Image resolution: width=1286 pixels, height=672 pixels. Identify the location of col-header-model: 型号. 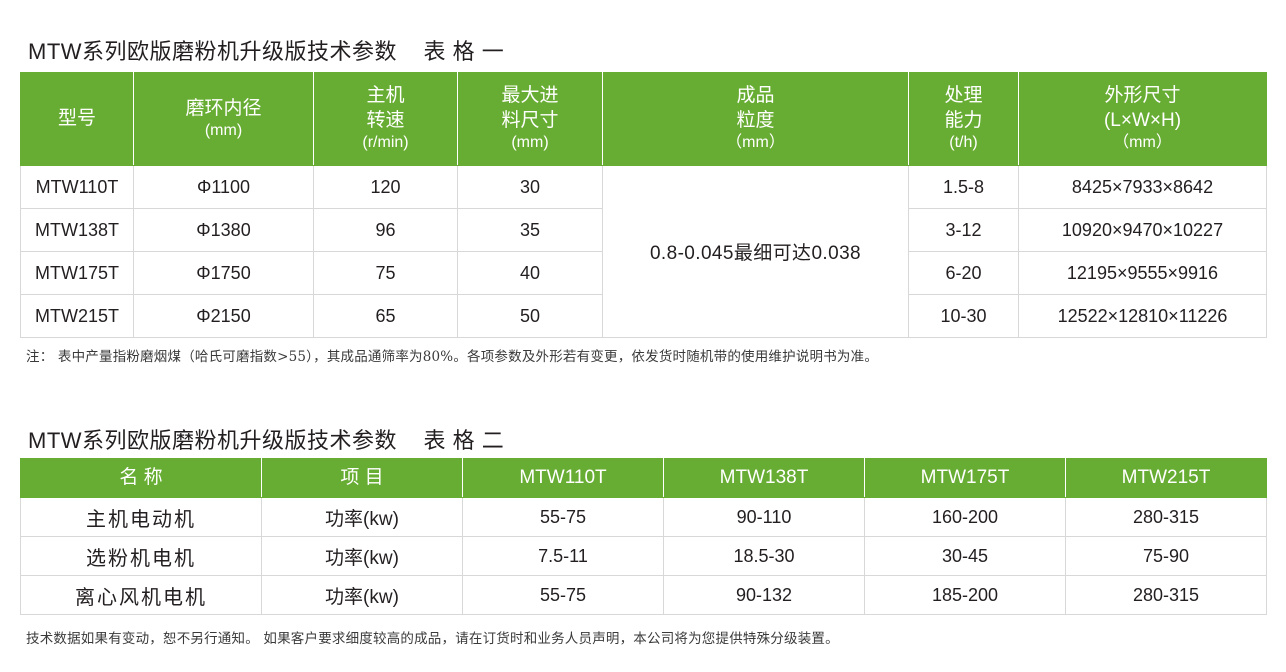
(77, 119).